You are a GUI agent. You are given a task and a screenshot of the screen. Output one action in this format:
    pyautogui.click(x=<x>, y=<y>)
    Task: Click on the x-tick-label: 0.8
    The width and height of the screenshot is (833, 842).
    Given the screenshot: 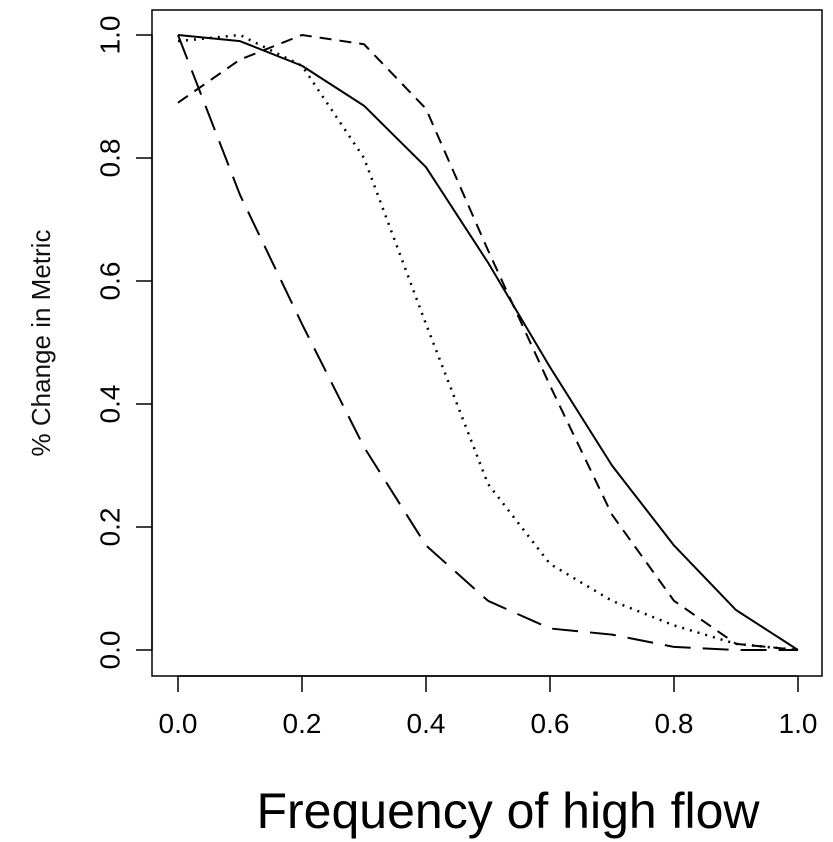 What is the action you would take?
    pyautogui.click(x=674, y=723)
    